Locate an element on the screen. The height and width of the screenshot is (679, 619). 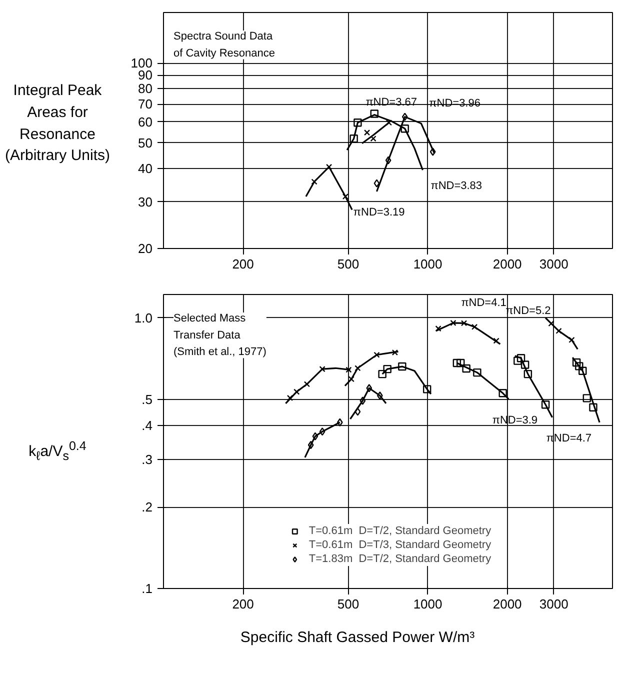
y-tick-label: 70 is located at coordinates (145, 104).